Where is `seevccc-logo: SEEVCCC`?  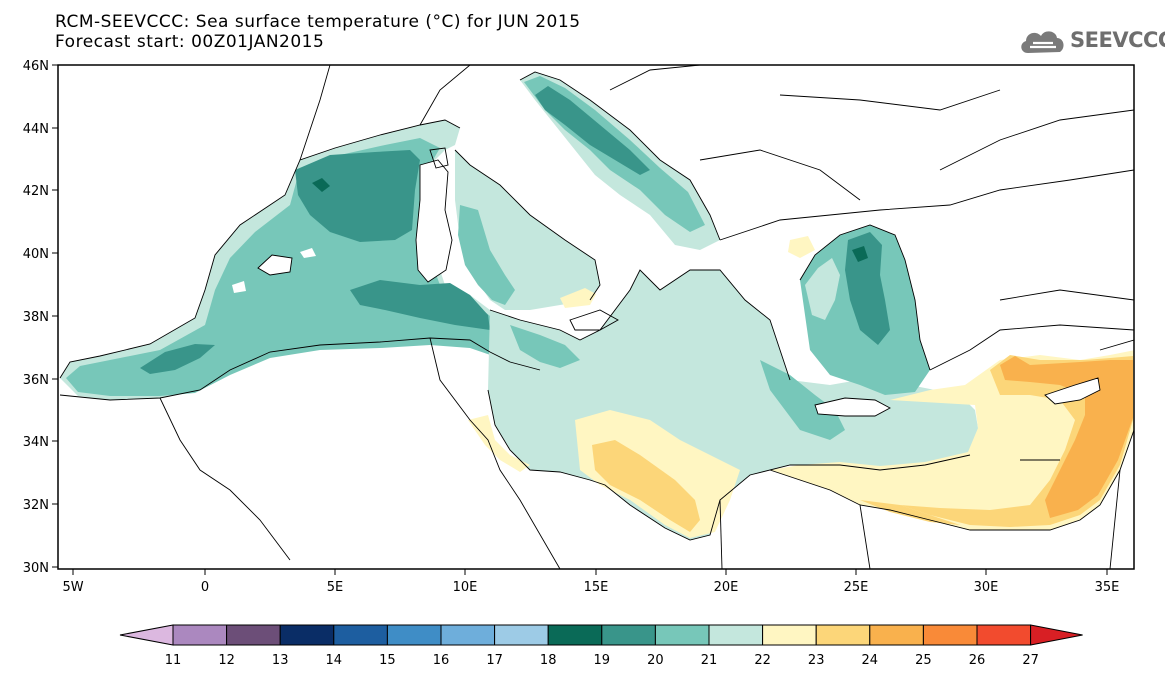
seevccc-logo: SEEVCCC is located at coordinates (1091, 41).